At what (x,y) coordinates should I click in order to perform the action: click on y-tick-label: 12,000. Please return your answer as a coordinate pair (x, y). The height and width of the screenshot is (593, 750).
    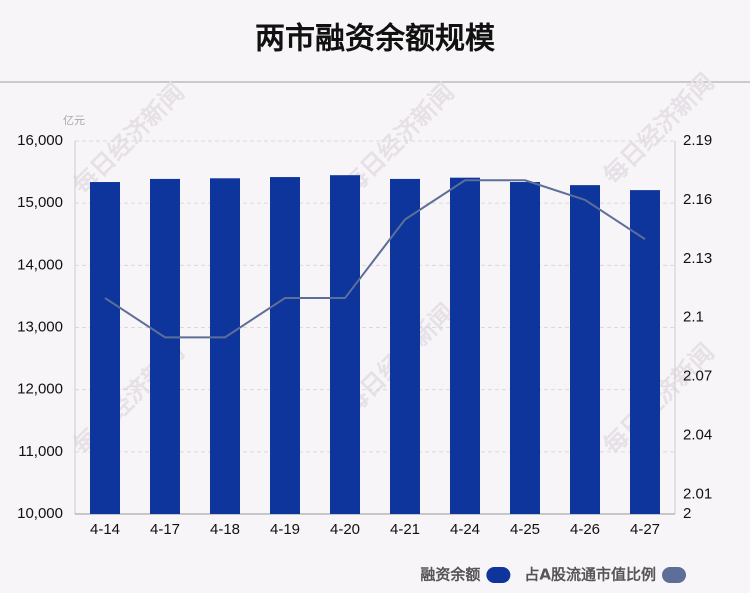
    Looking at the image, I should click on (40, 389).